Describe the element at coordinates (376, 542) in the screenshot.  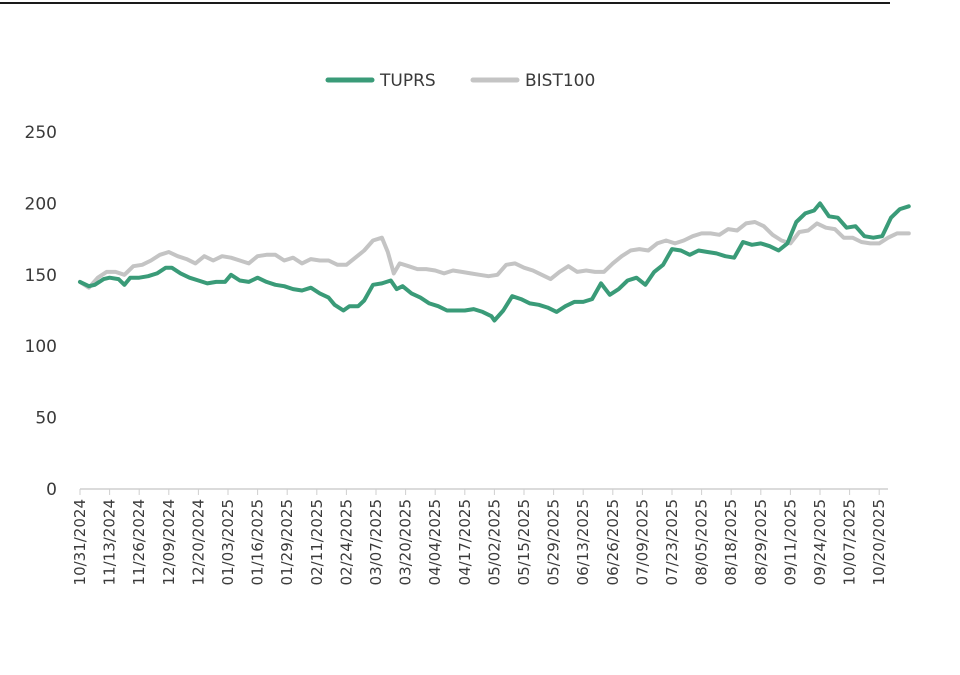
I see `x-tick-label: 03/07/2025` at that location.